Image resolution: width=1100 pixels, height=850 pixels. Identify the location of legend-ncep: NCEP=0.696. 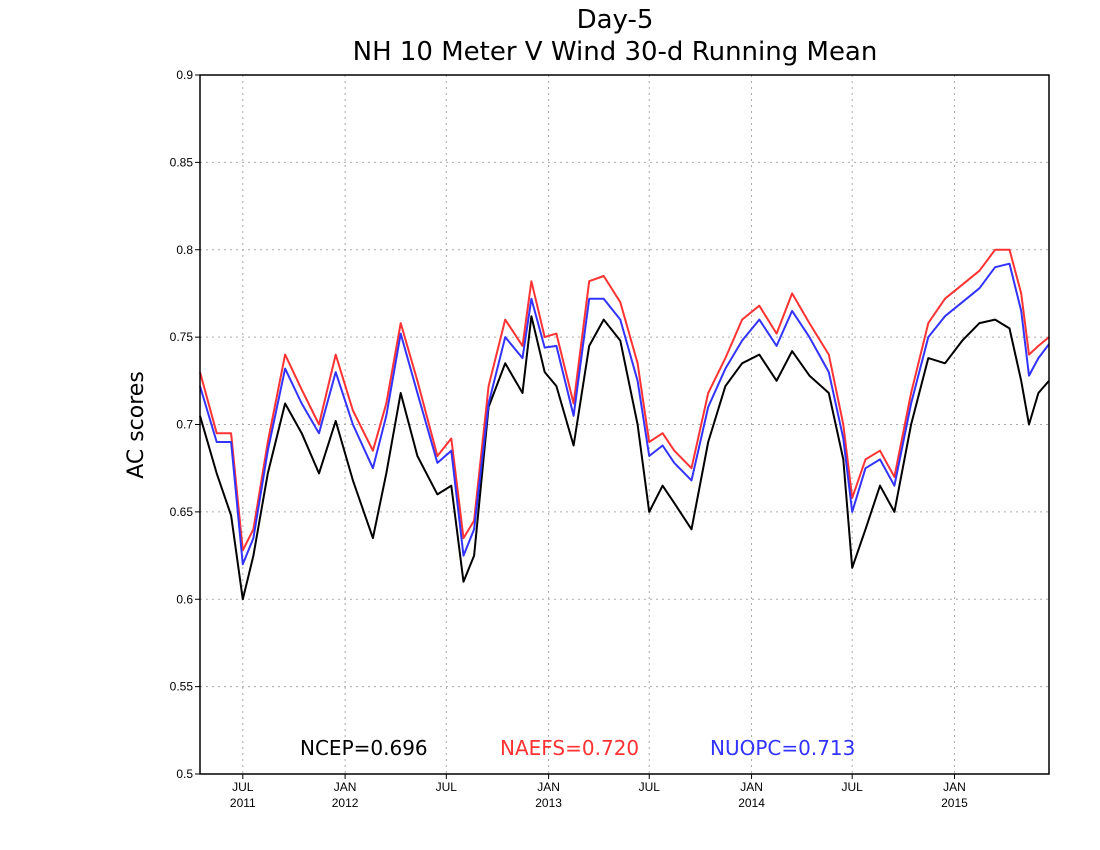
(364, 748).